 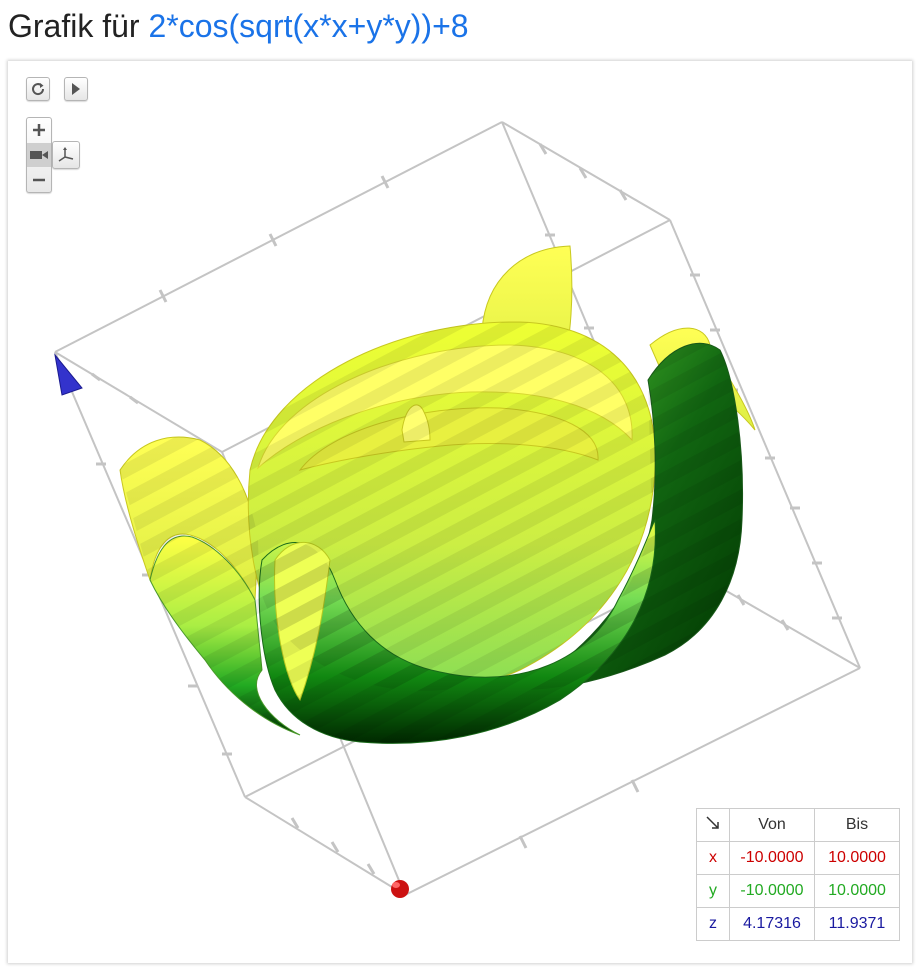 I want to click on range-z-to: 11.9371, so click(x=857, y=924).